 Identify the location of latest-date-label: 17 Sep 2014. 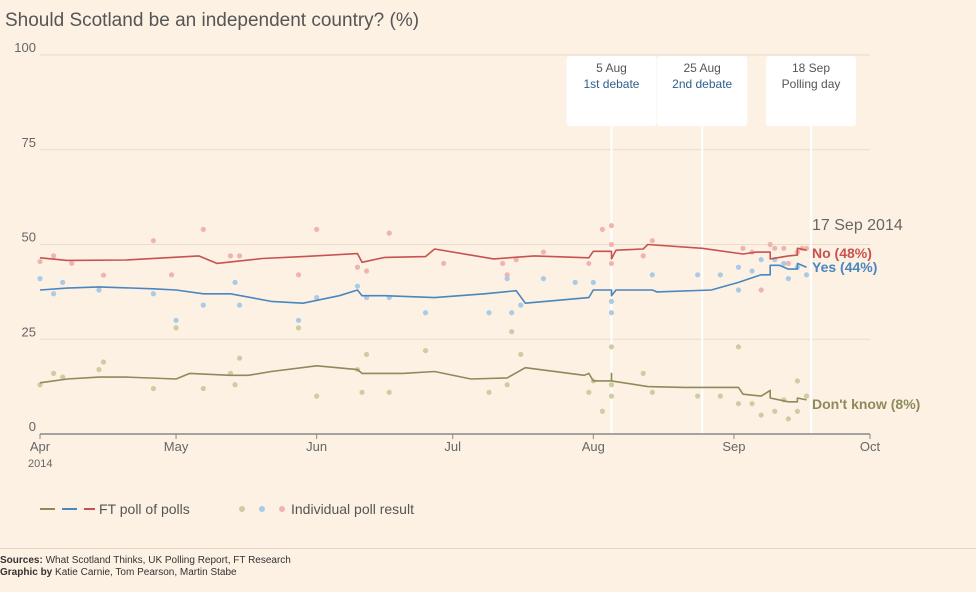
(857, 225).